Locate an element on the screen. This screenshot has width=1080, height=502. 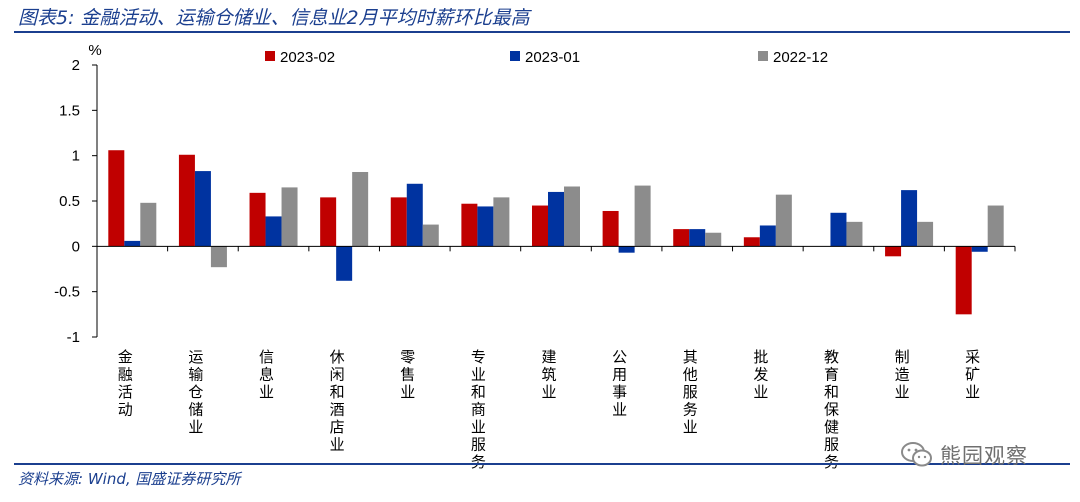
category-label: 休闲和酒店业 is located at coordinates (337, 401).